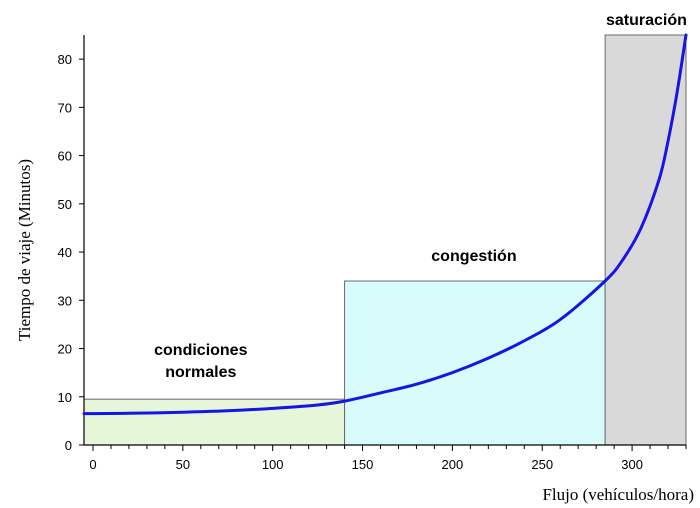  Describe the element at coordinates (65, 107) in the screenshot. I see `y-tick-label: 70` at that location.